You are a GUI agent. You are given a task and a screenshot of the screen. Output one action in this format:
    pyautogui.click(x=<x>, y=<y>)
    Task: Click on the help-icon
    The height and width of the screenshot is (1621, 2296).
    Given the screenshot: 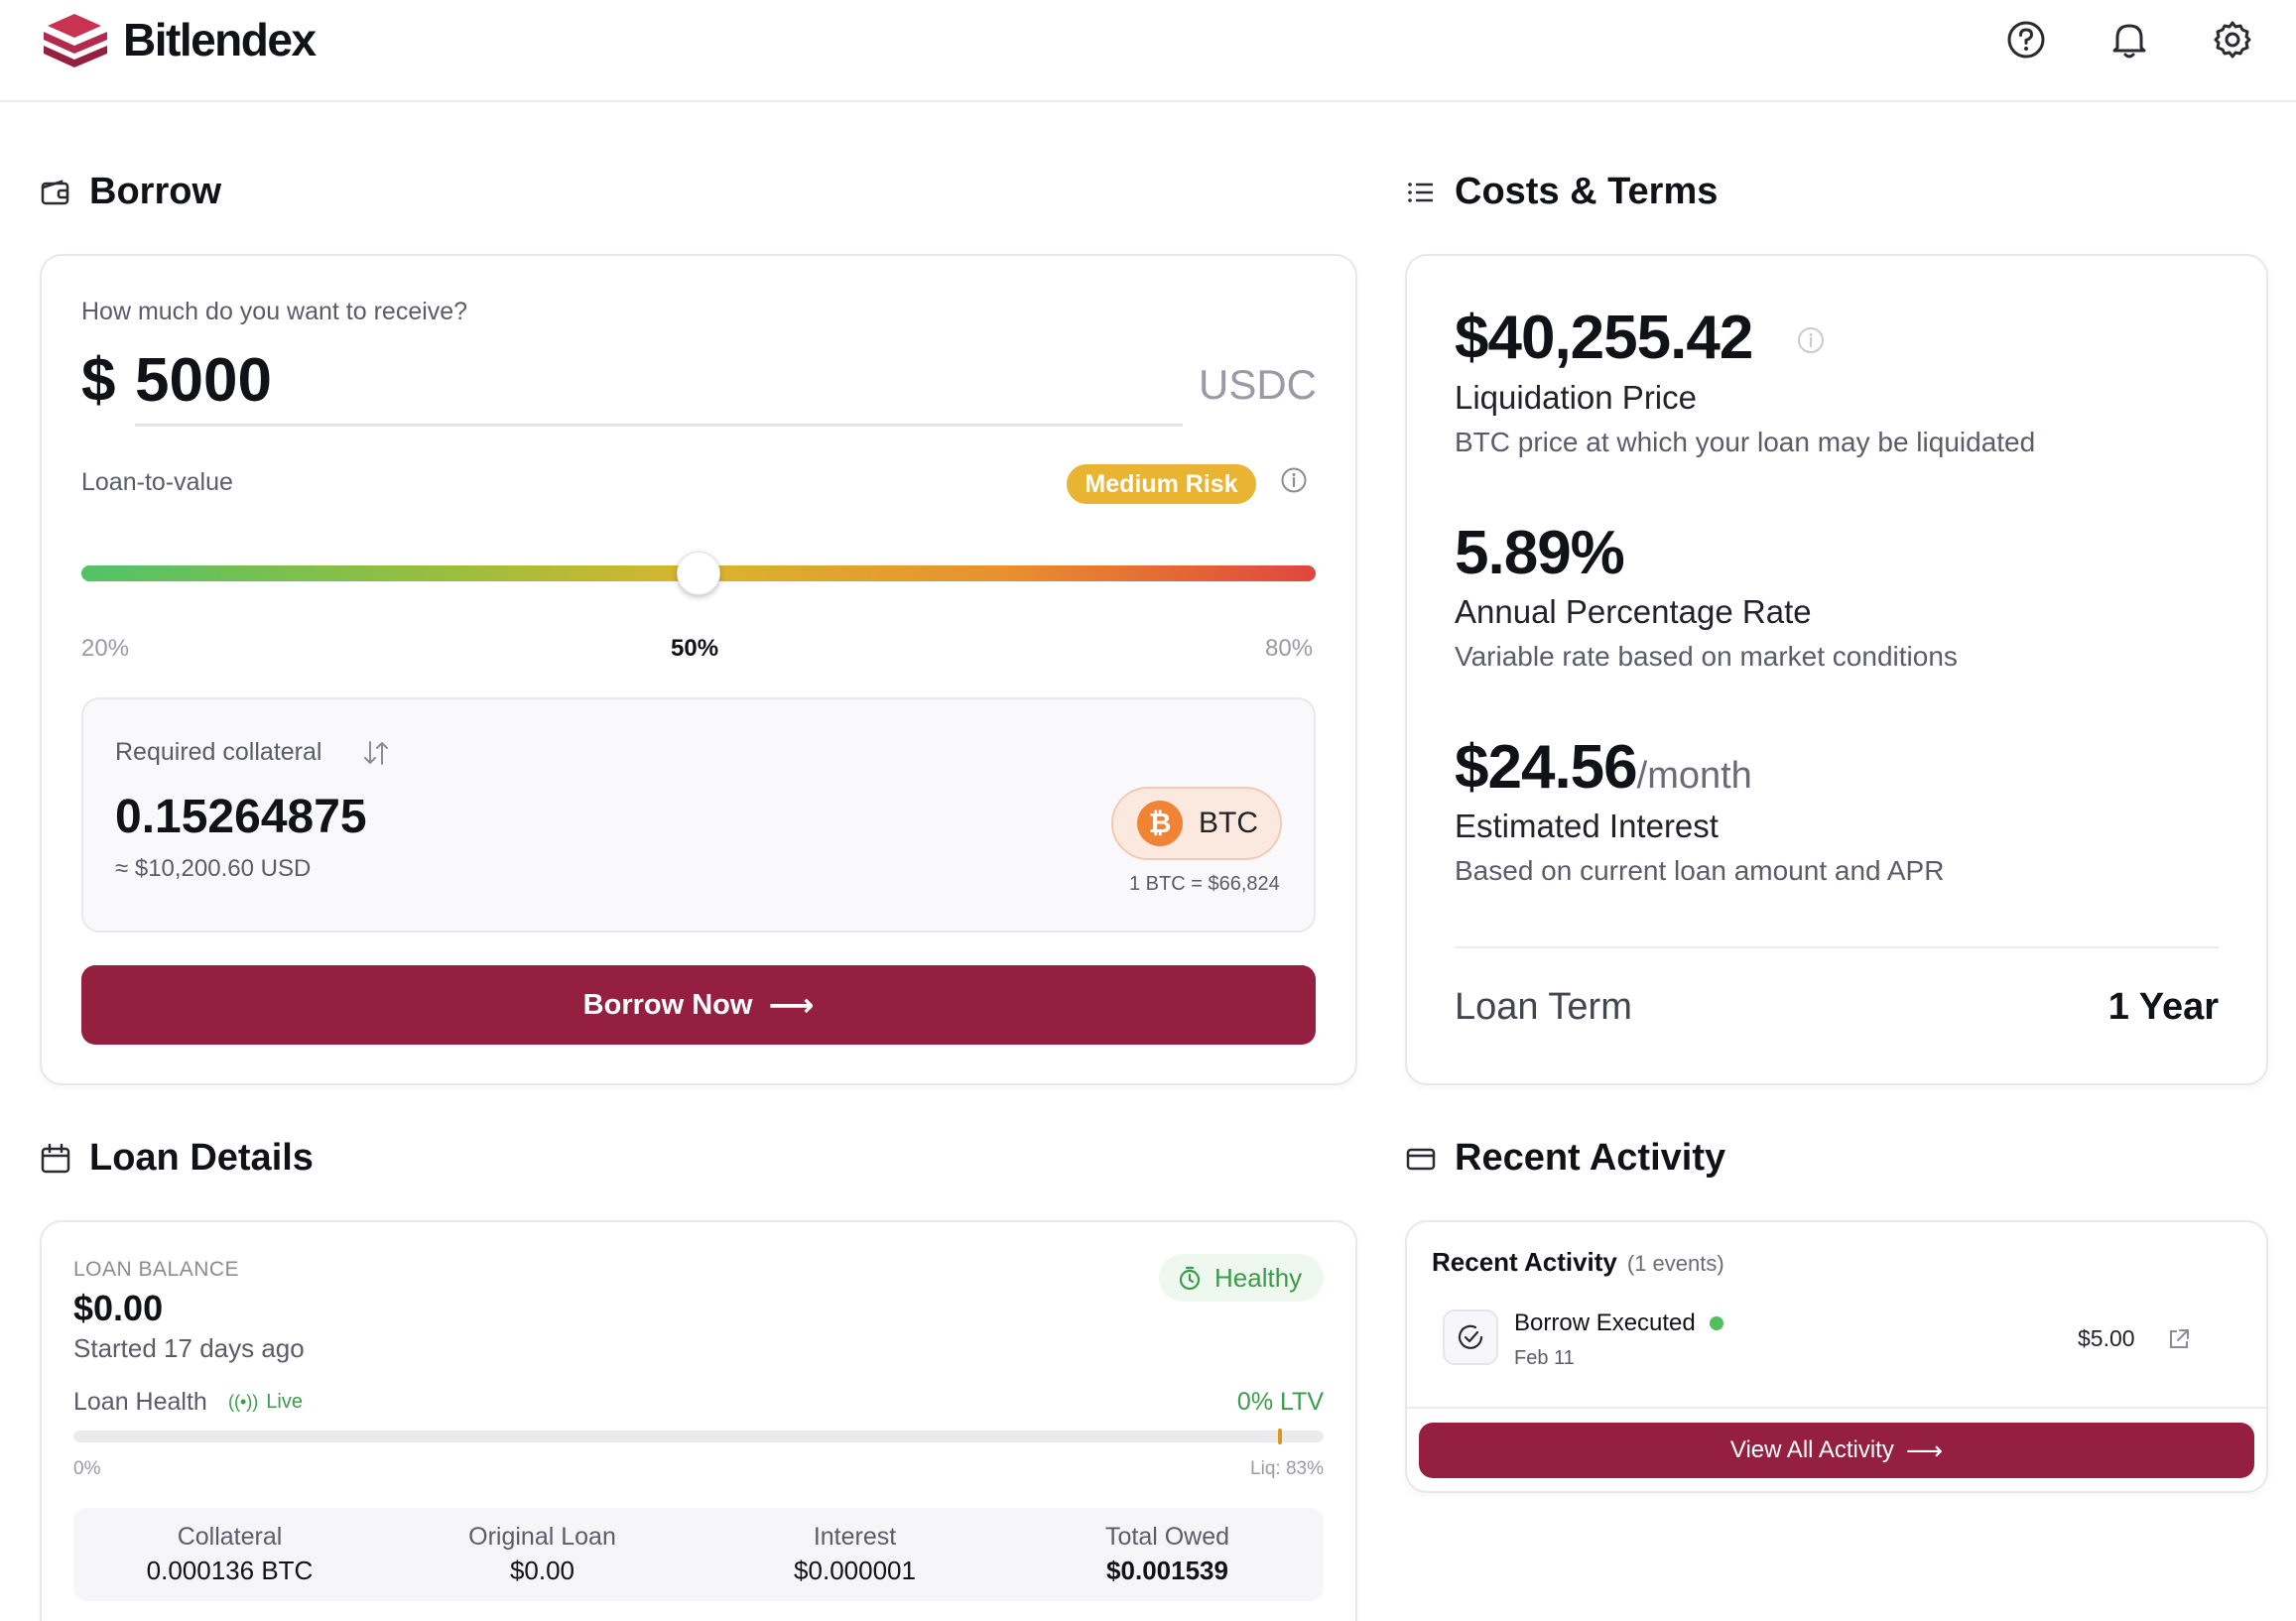 What is the action you would take?
    pyautogui.click(x=2026, y=40)
    